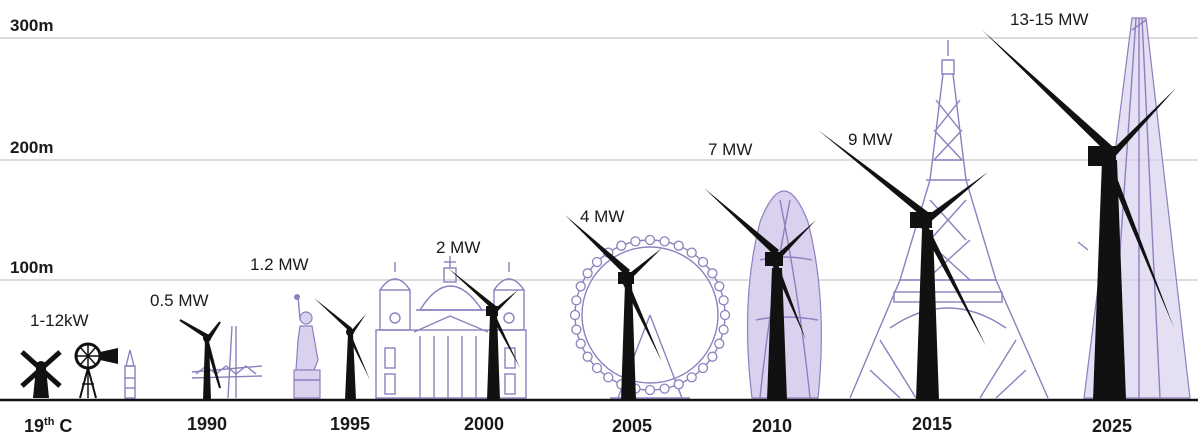 This screenshot has width=1198, height=434. What do you see at coordinates (130, 374) in the screenshot?
I see `small-spire-icon` at bounding box center [130, 374].